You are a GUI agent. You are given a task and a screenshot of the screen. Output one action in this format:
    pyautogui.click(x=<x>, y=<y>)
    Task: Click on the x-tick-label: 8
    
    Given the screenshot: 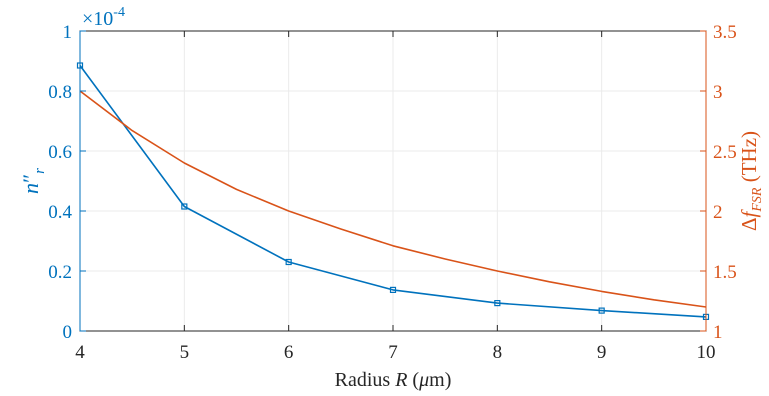 What is the action you would take?
    pyautogui.click(x=498, y=352)
    